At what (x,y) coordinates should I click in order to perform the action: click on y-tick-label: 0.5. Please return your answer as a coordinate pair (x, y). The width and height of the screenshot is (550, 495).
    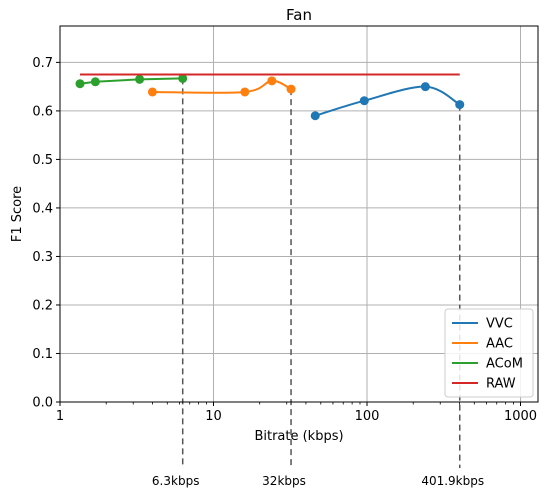
    Looking at the image, I should click on (42, 160).